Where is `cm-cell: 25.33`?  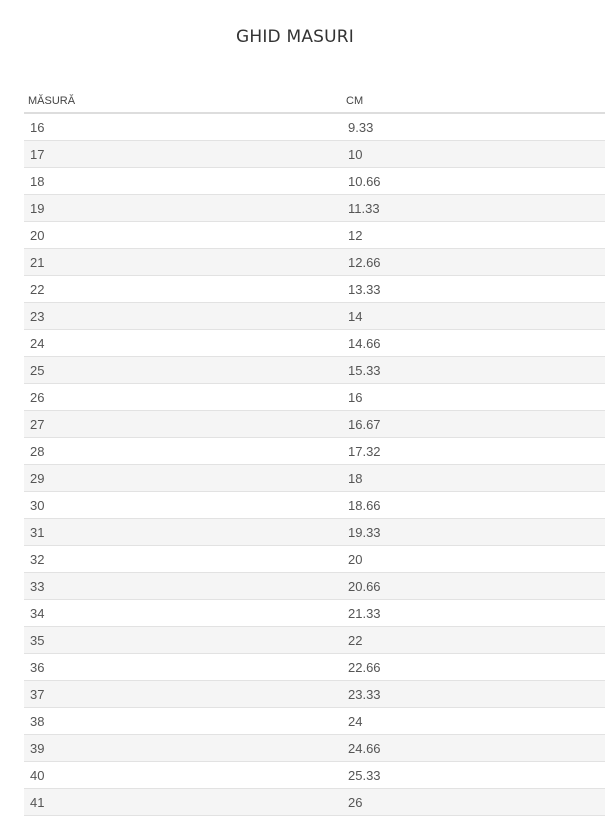 cm-cell: 25.33 is located at coordinates (473, 775).